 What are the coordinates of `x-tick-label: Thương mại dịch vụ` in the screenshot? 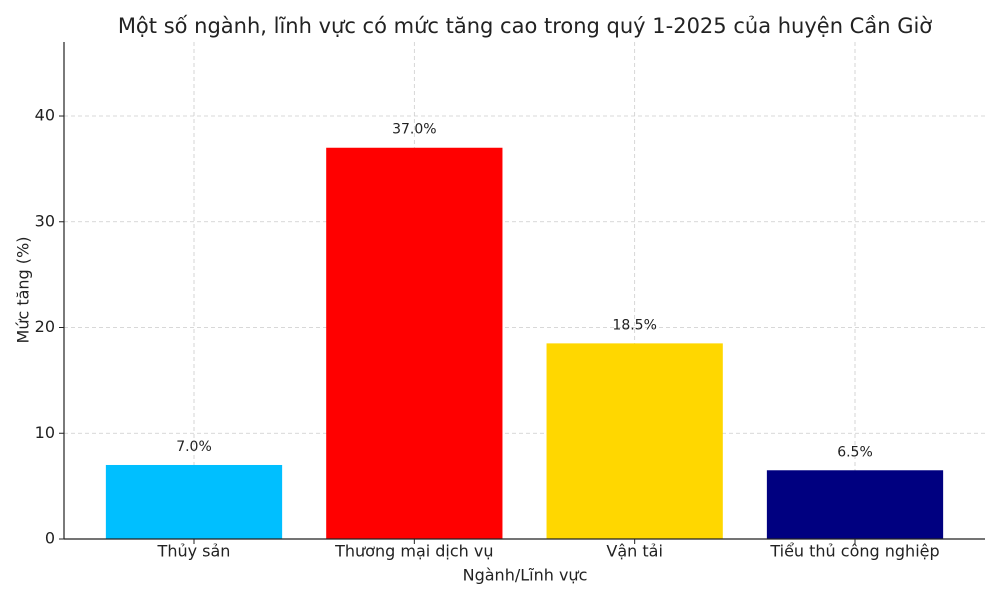 It's located at (413, 551).